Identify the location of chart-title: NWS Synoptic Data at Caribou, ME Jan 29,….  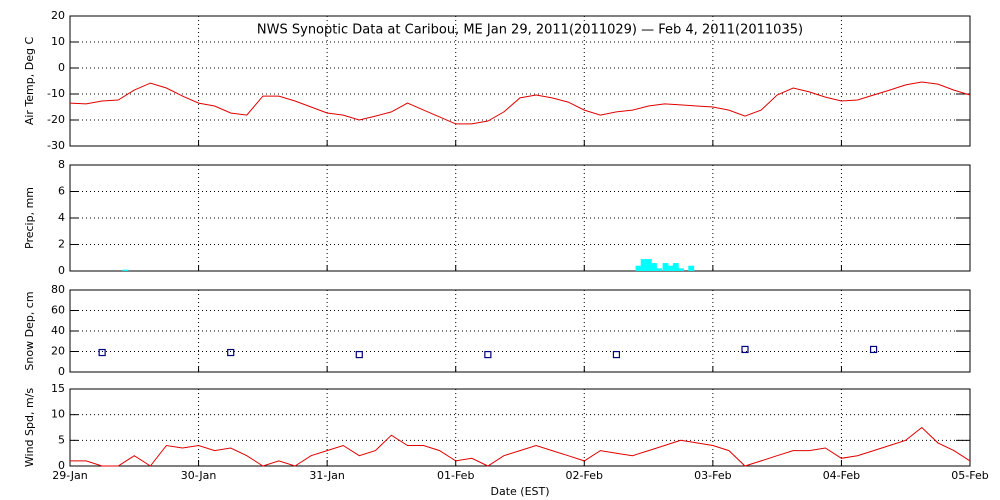
(530, 30).